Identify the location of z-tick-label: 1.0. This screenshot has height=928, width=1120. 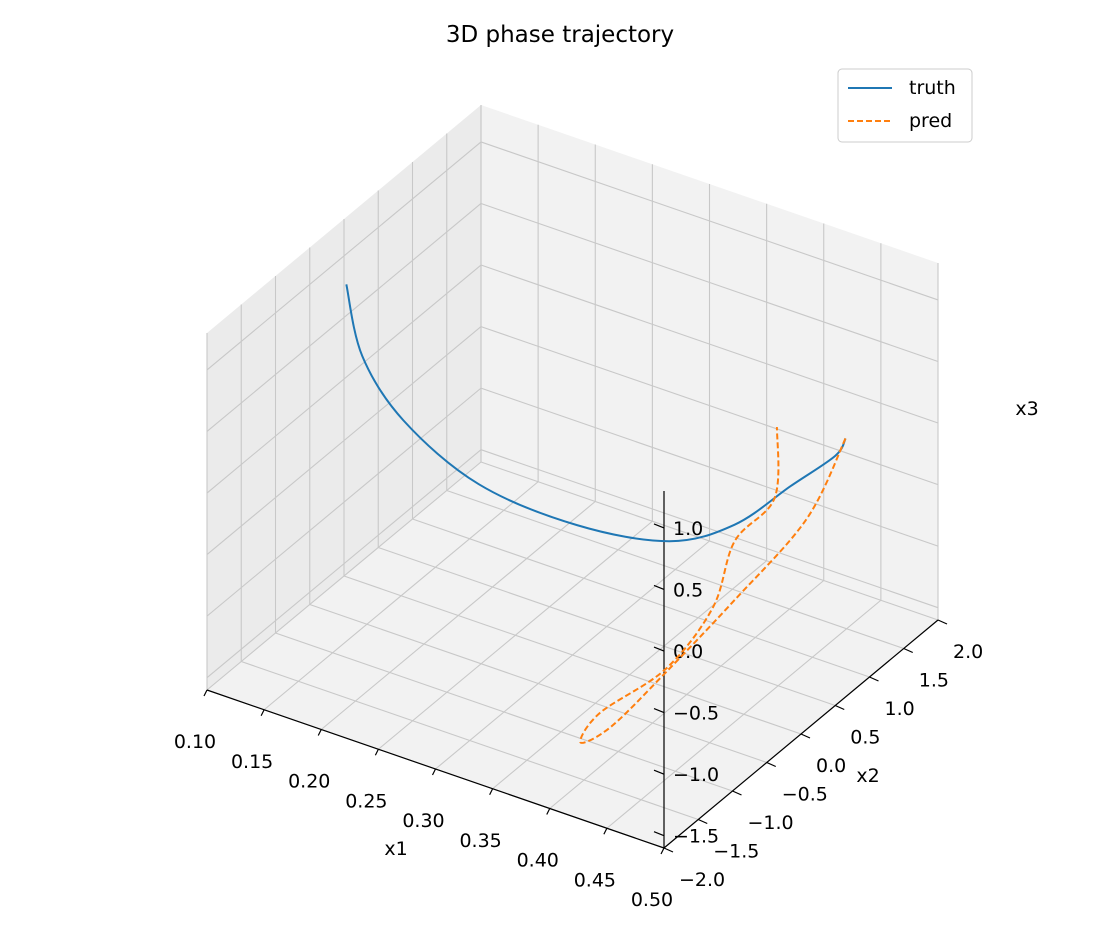
(688, 529).